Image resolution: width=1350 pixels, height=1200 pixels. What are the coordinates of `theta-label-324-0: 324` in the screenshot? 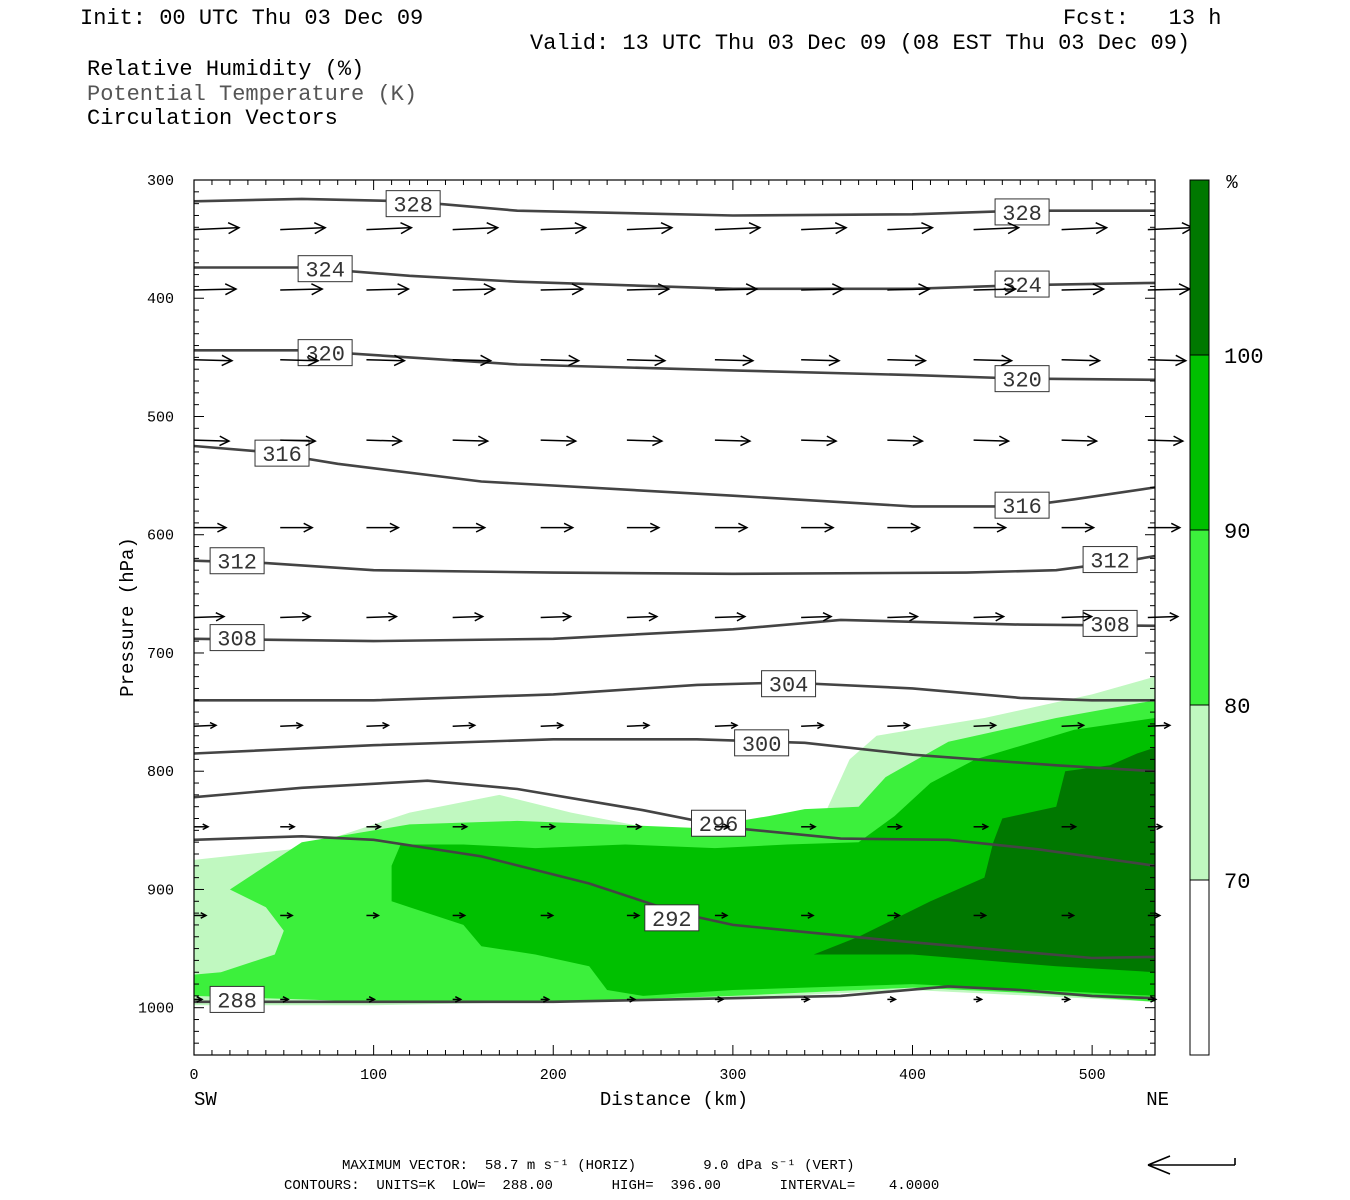 It's located at (325, 269).